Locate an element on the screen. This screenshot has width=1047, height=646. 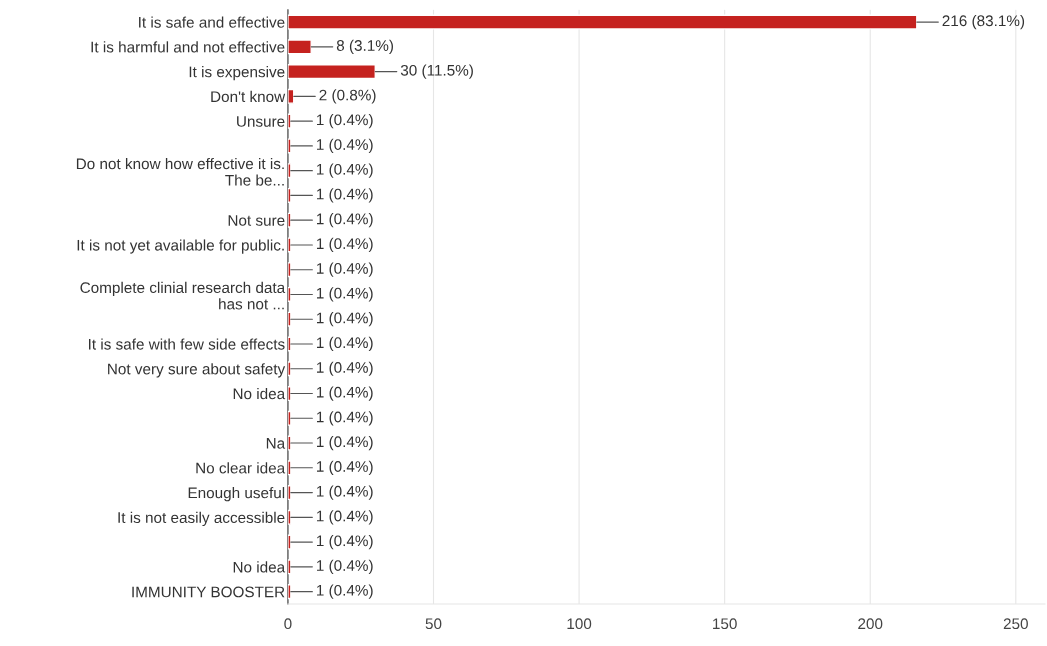
x-tick-label: 250 is located at coordinates (1015, 624).